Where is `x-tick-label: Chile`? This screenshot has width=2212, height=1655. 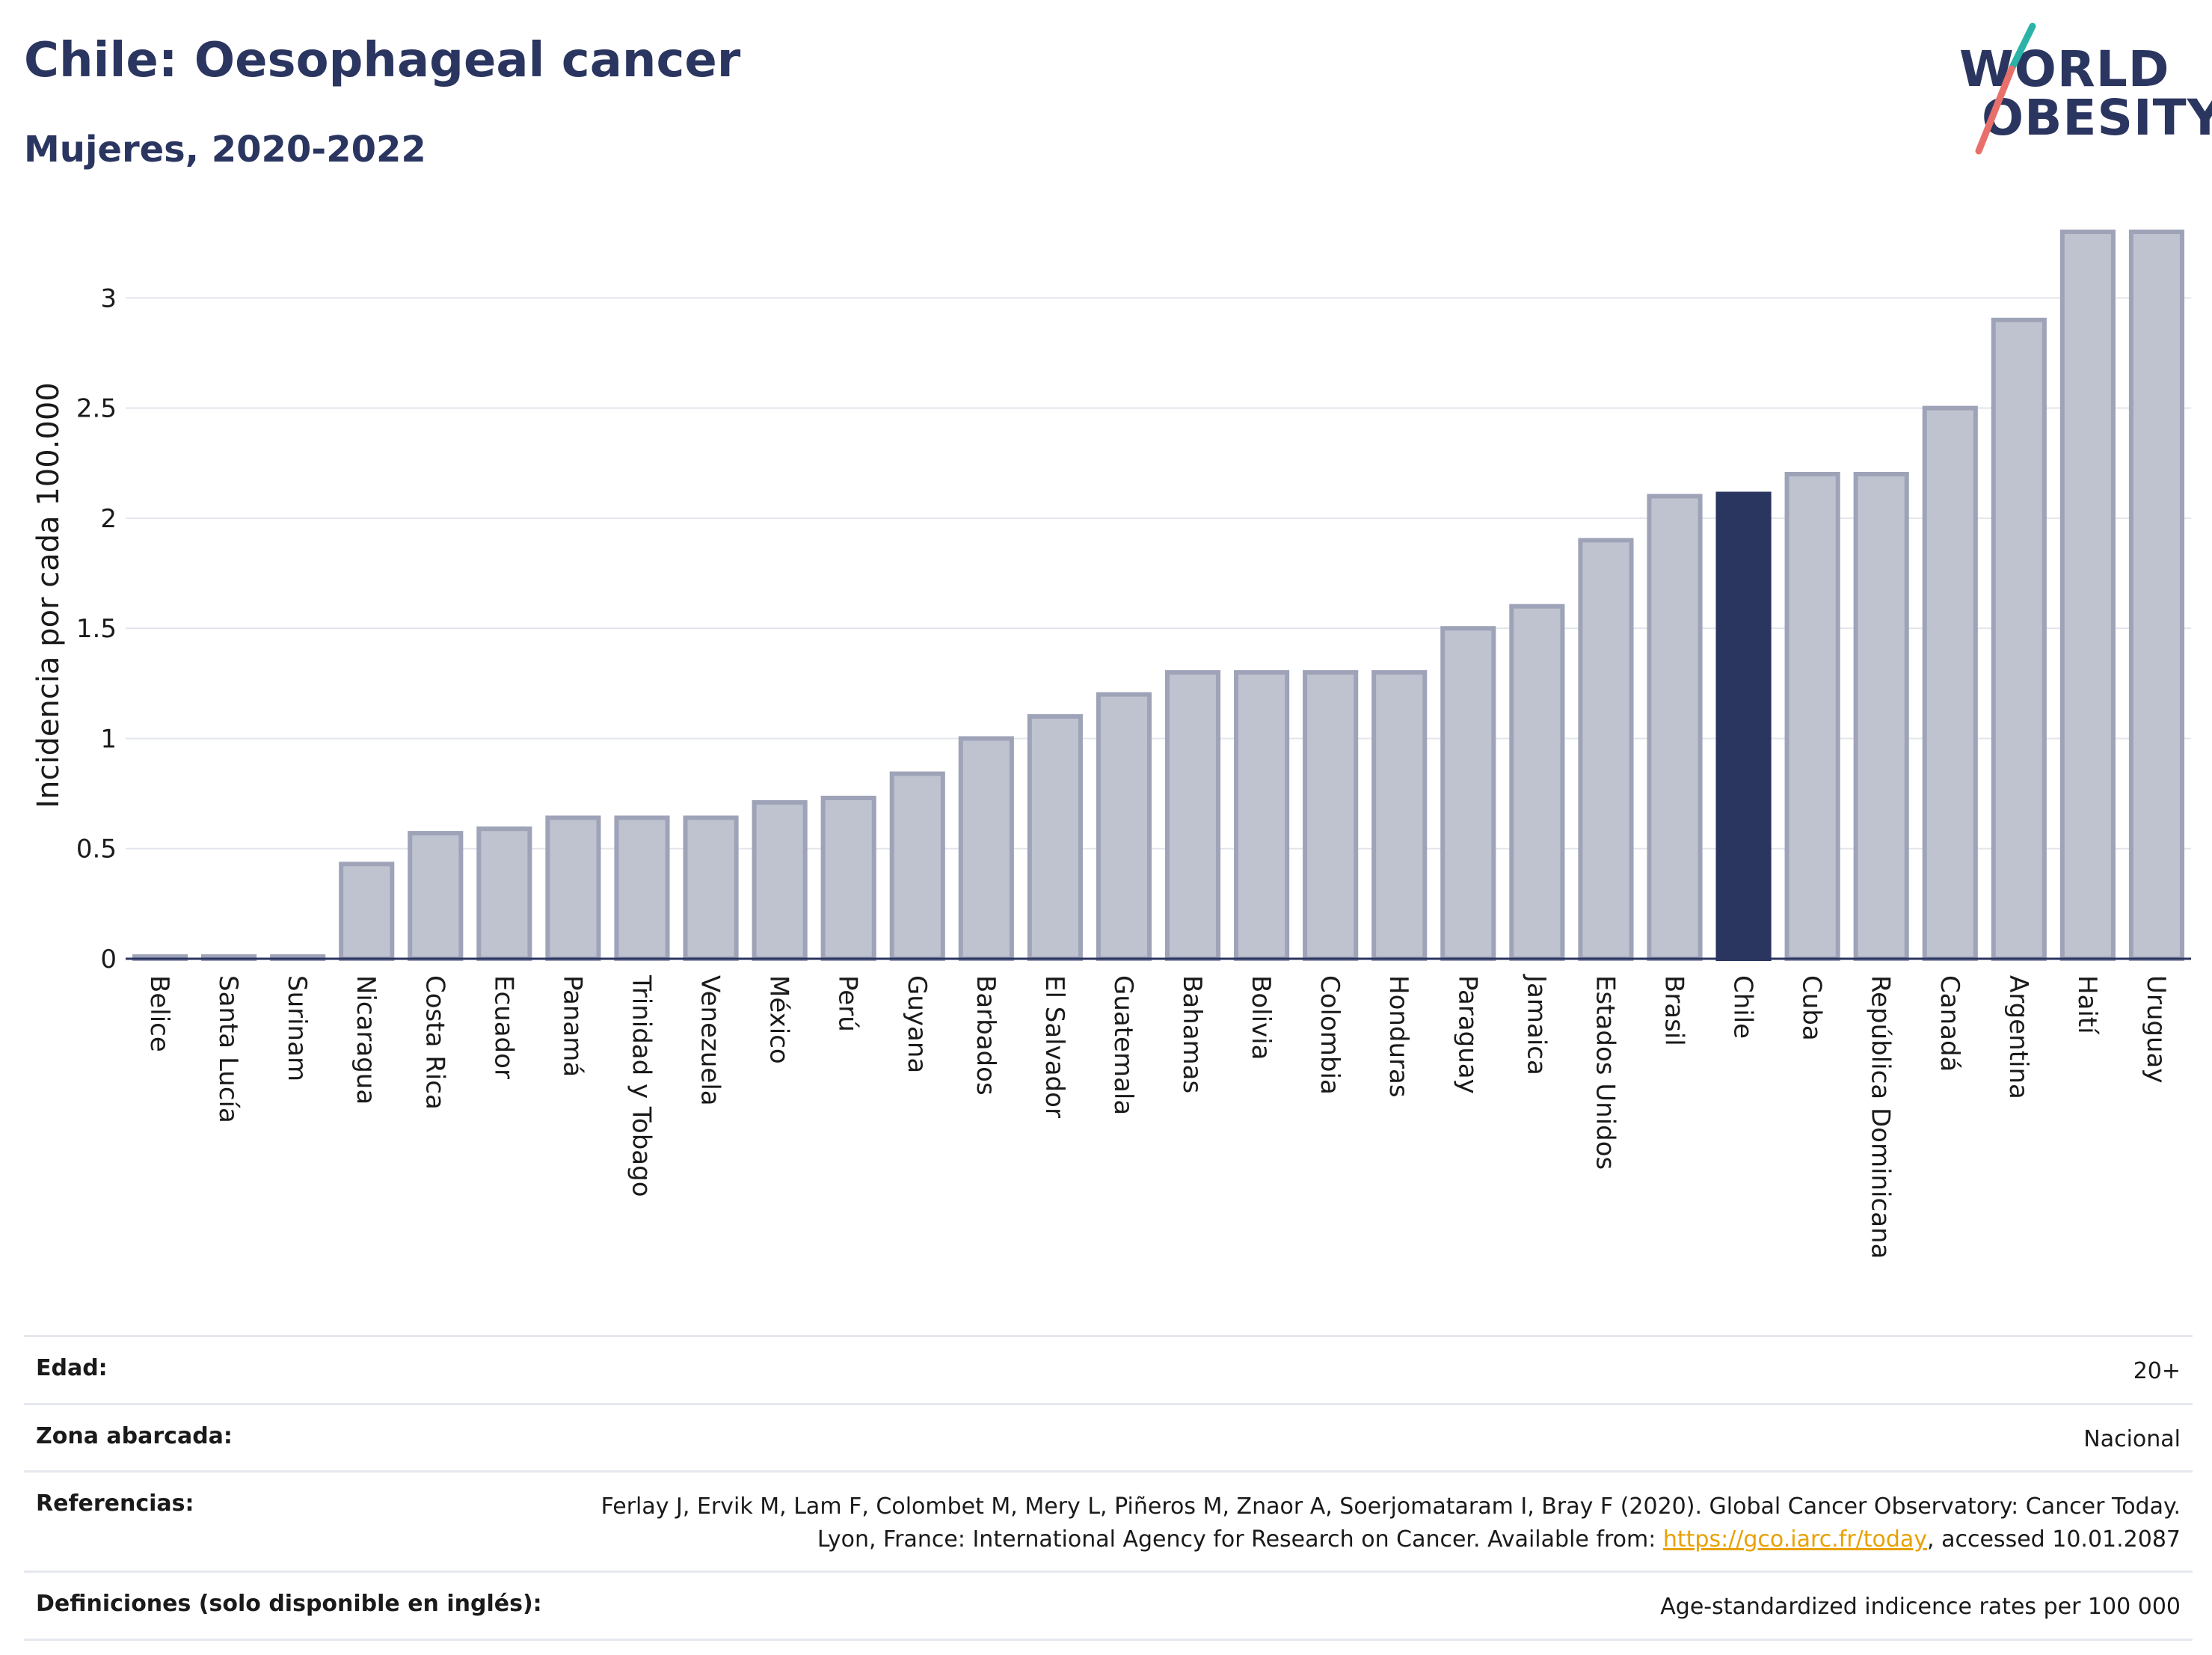 x-tick-label: Chile is located at coordinates (1743, 1007).